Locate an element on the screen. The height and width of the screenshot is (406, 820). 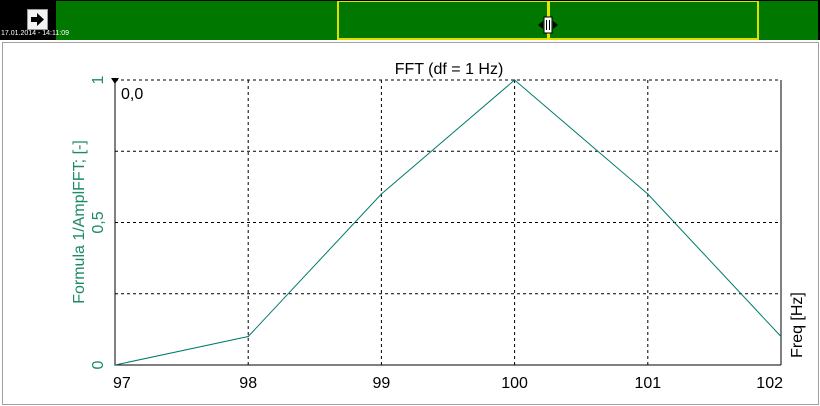
x-tick-label: 97 is located at coordinates (122, 383).